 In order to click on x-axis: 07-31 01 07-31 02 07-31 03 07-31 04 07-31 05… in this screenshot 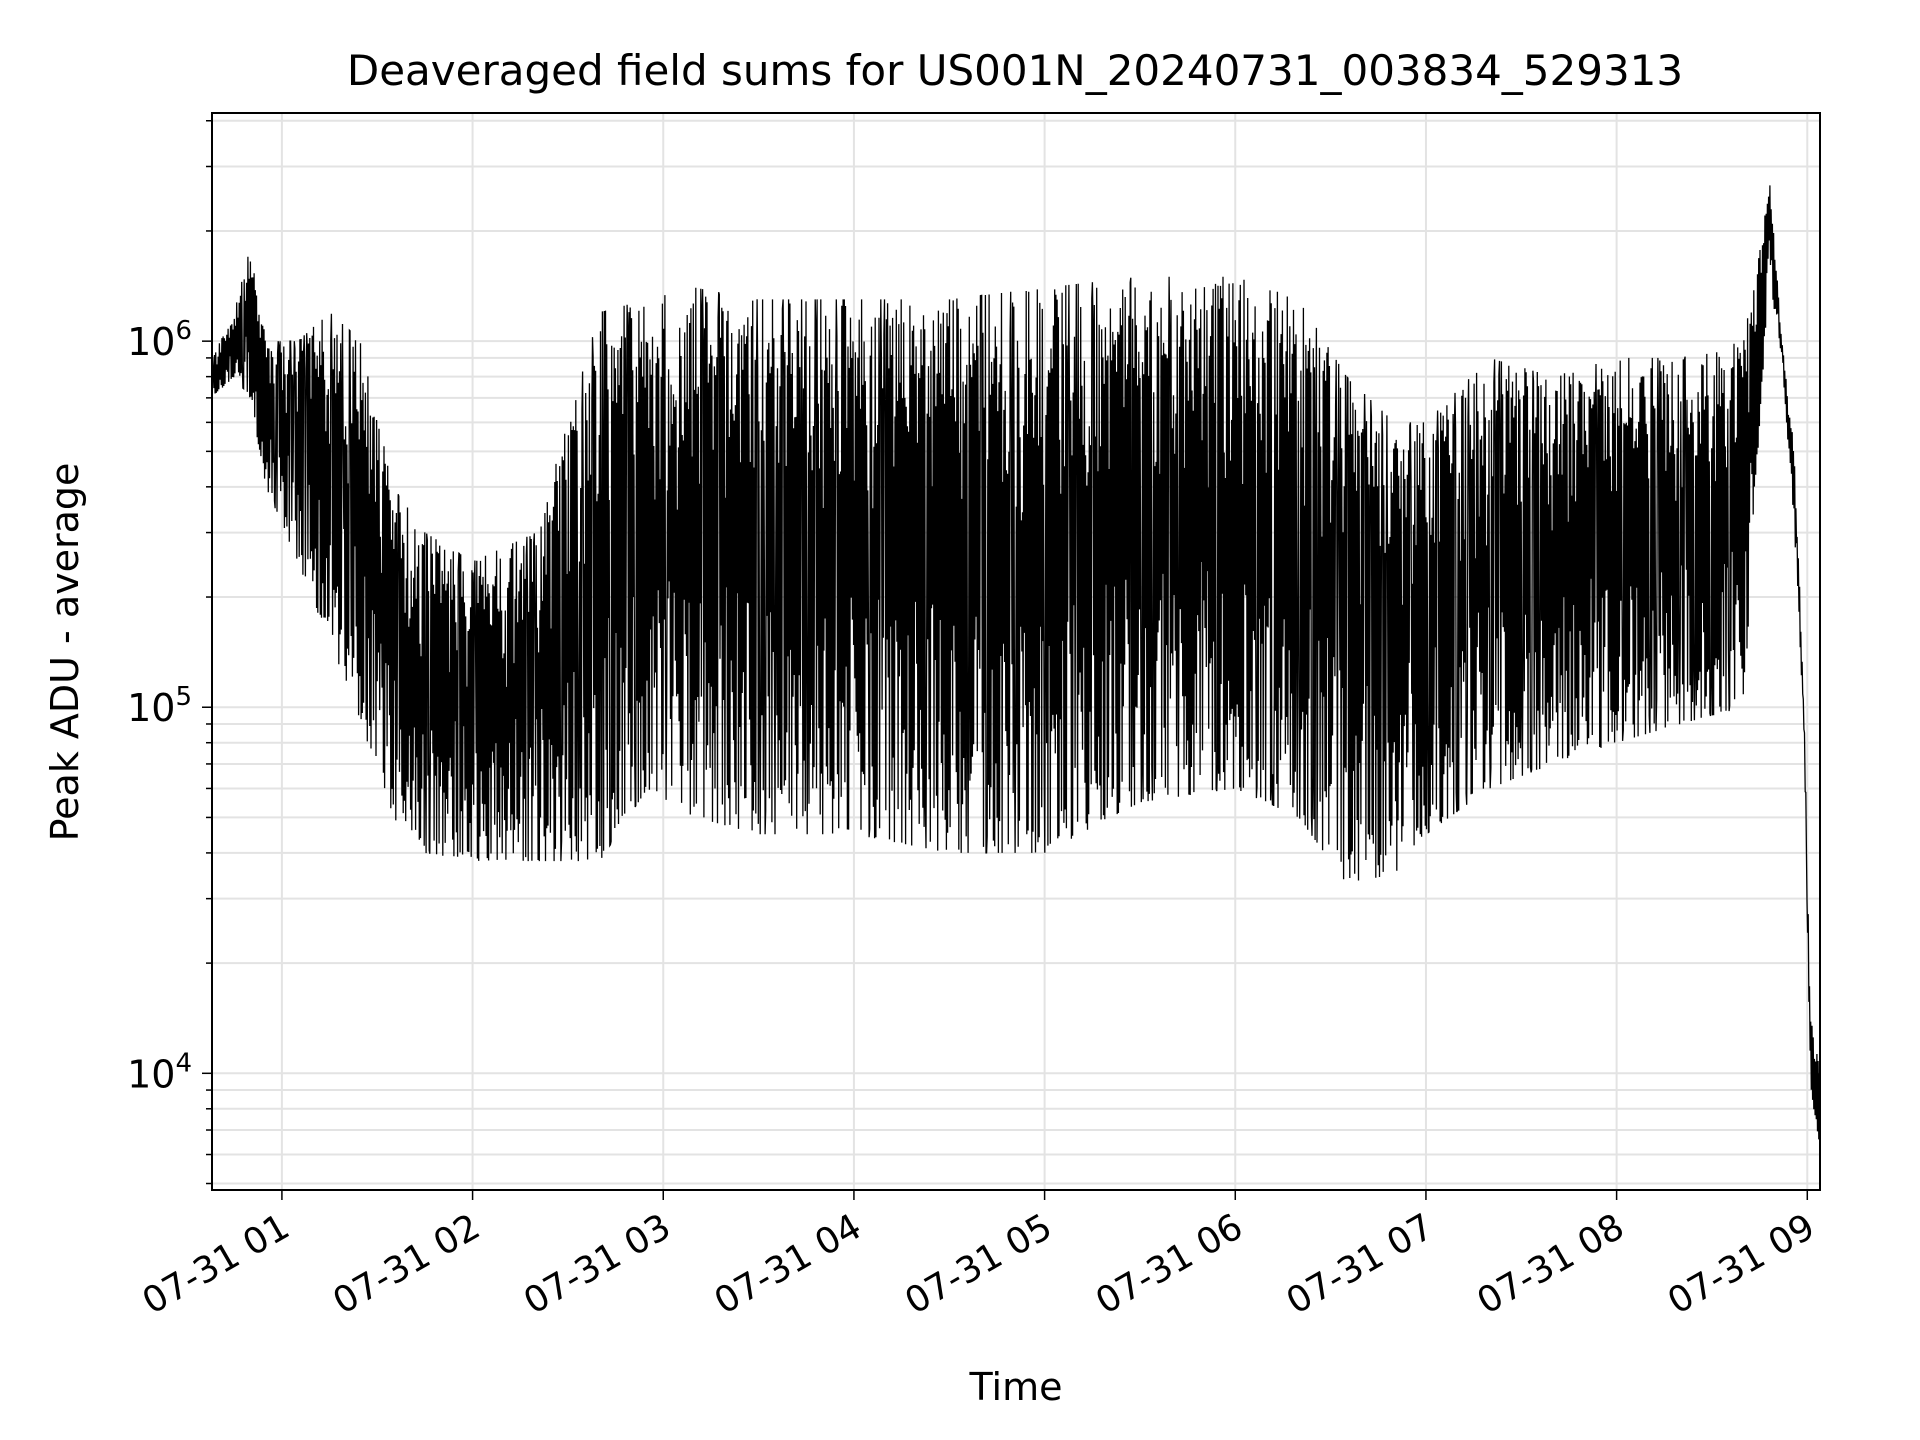, I will do `click(979, 1256)`.